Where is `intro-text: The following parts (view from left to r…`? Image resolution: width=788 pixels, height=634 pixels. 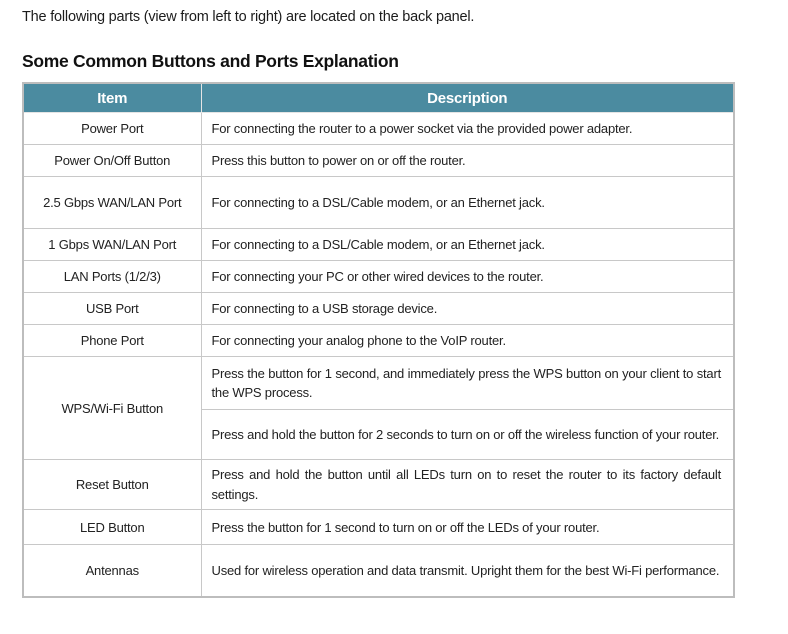
intro-text: The following parts (view from left to r… is located at coordinates (248, 17).